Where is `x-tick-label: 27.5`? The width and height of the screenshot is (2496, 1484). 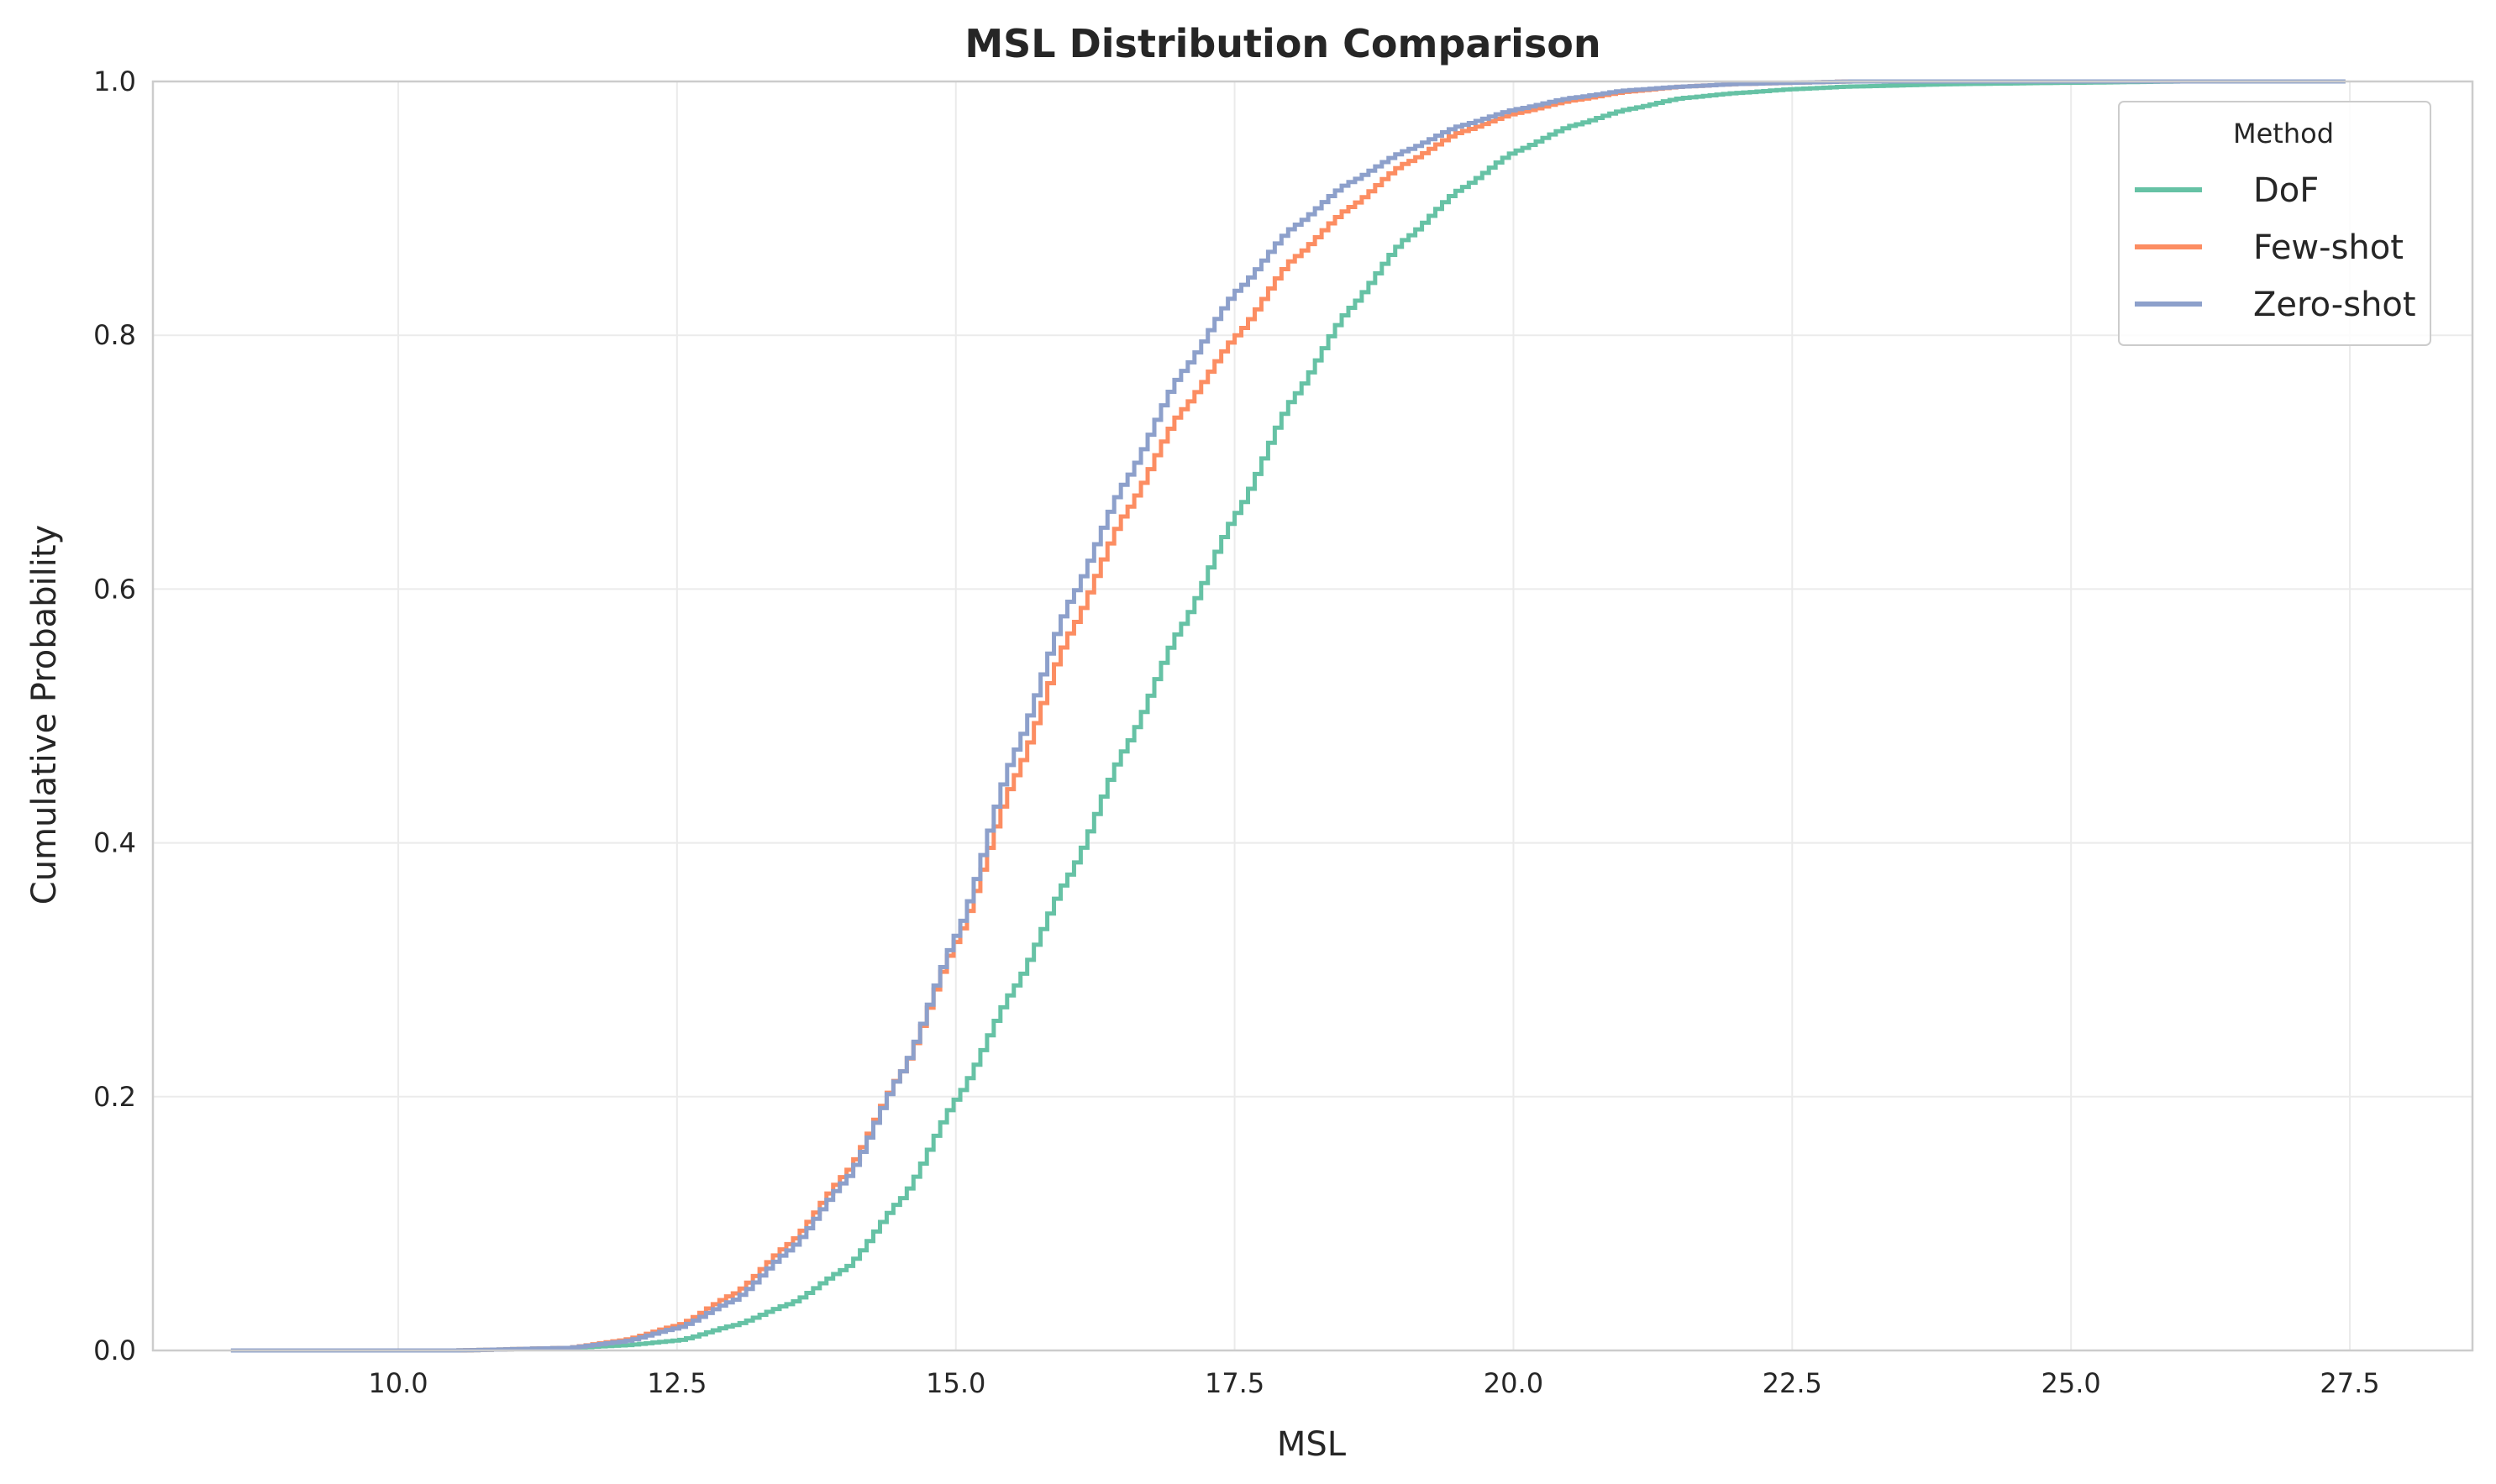
x-tick-label: 27.5 is located at coordinates (2349, 1383).